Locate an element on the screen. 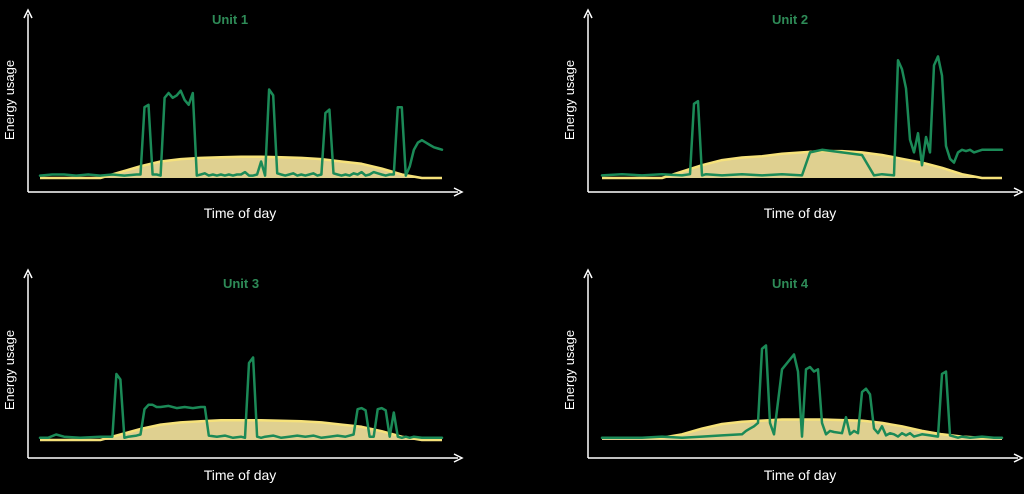  unit2-usage-line is located at coordinates (802, 116).